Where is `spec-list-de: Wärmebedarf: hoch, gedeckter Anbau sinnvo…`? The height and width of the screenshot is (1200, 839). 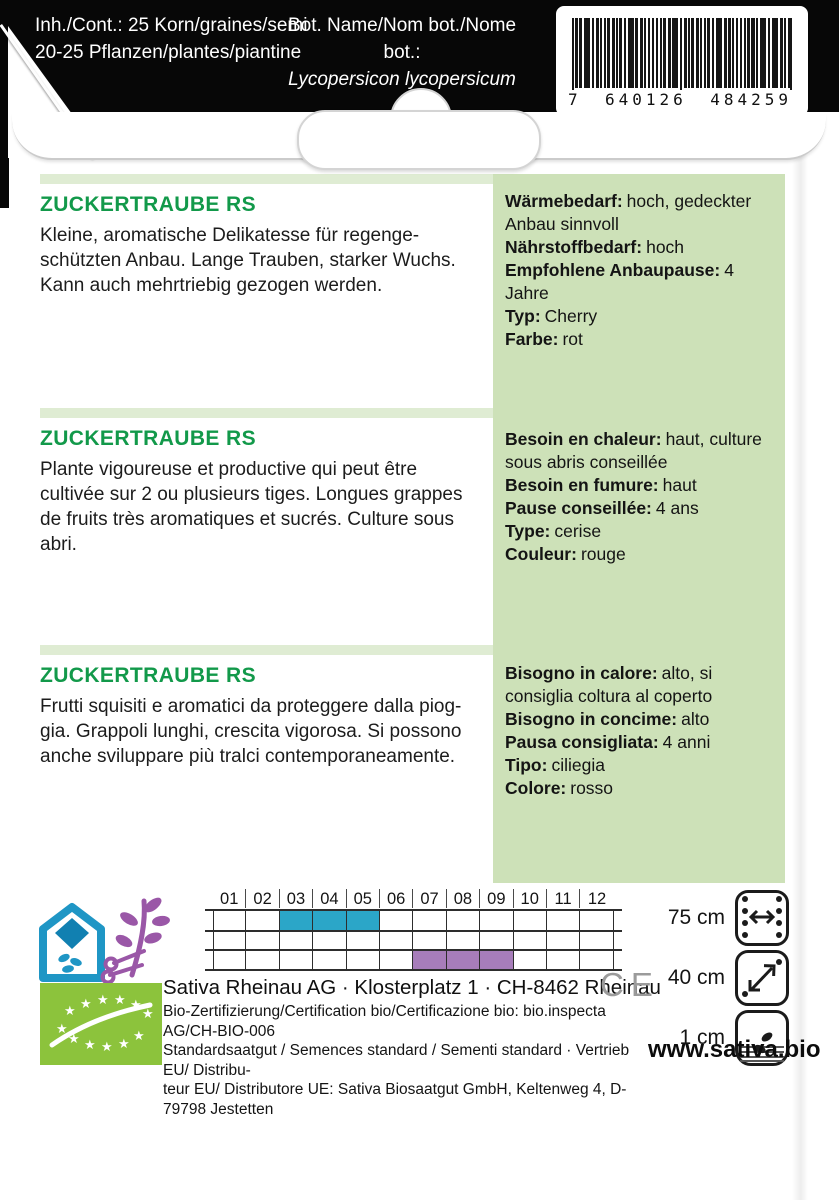
spec-list-de: Wärmebedarf: hoch, gedeckter Anbau sinnvo… is located at coordinates (640, 270).